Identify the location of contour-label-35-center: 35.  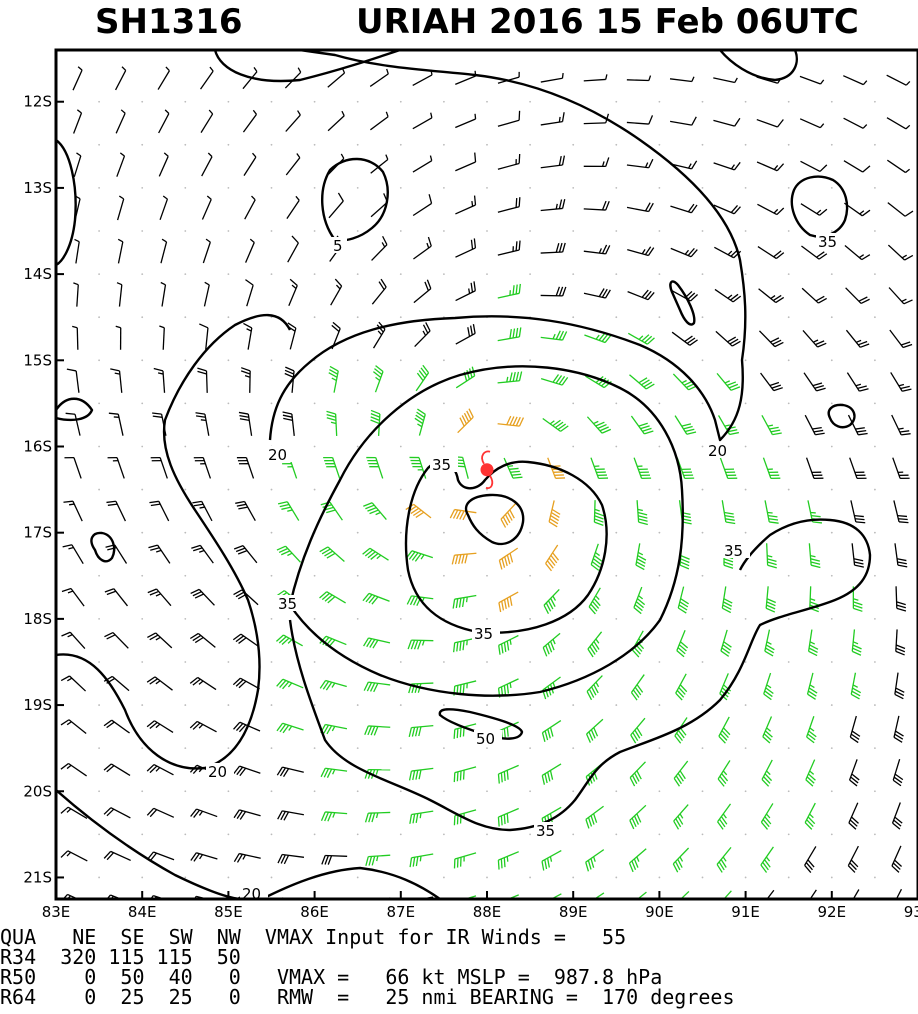
(441, 465).